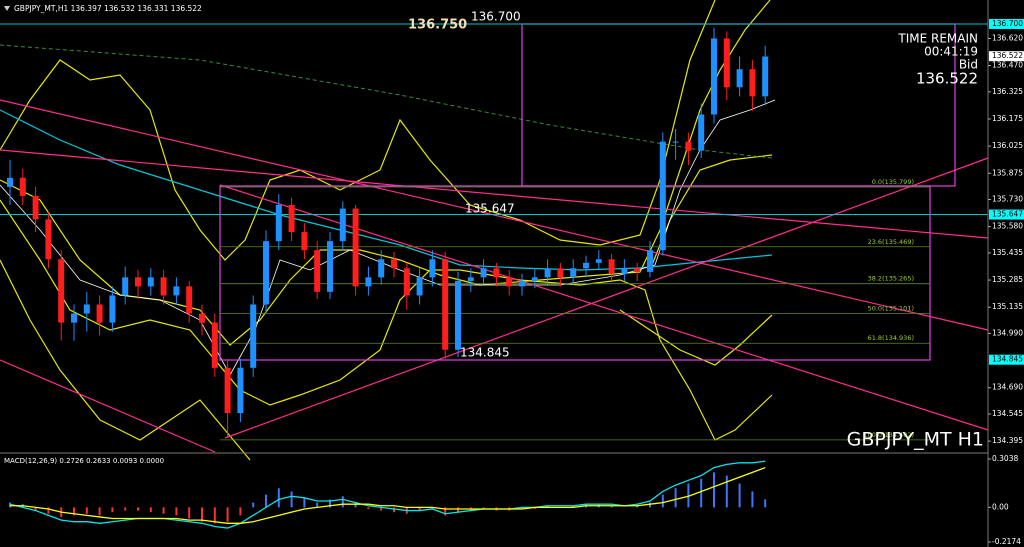 The width and height of the screenshot is (1024, 547). Describe the element at coordinates (1007, 145) in the screenshot. I see `y-tick-label: 136.025` at that location.